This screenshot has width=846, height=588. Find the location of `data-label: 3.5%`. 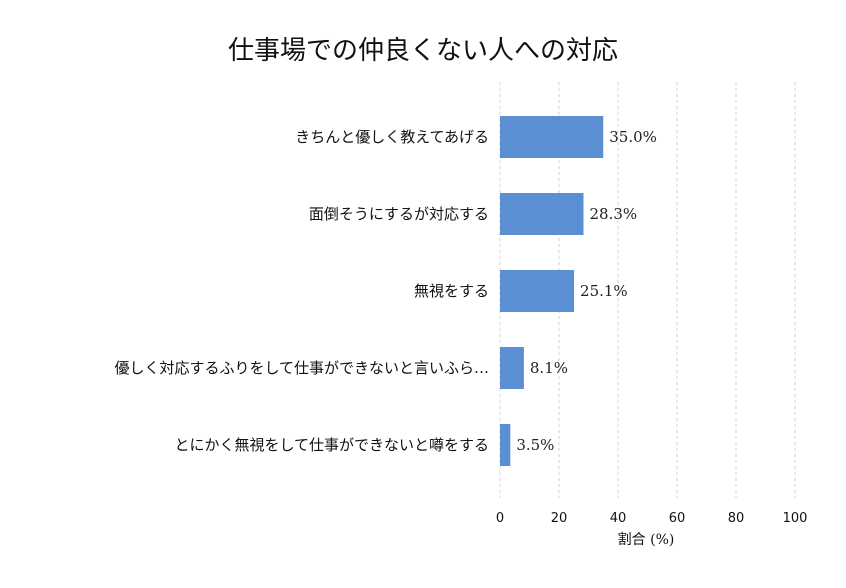

data-label: 3.5% is located at coordinates (535, 445).